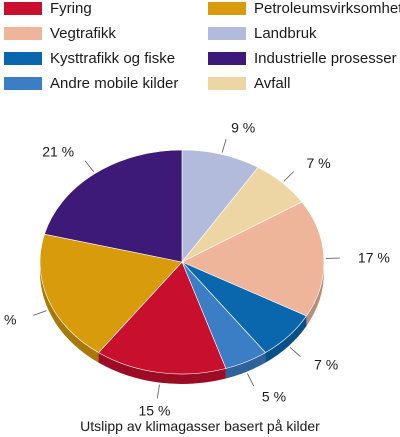 The image size is (400, 437). I want to click on chart-caption: Utslipp av klimagasser basert på kilder, so click(200, 426).